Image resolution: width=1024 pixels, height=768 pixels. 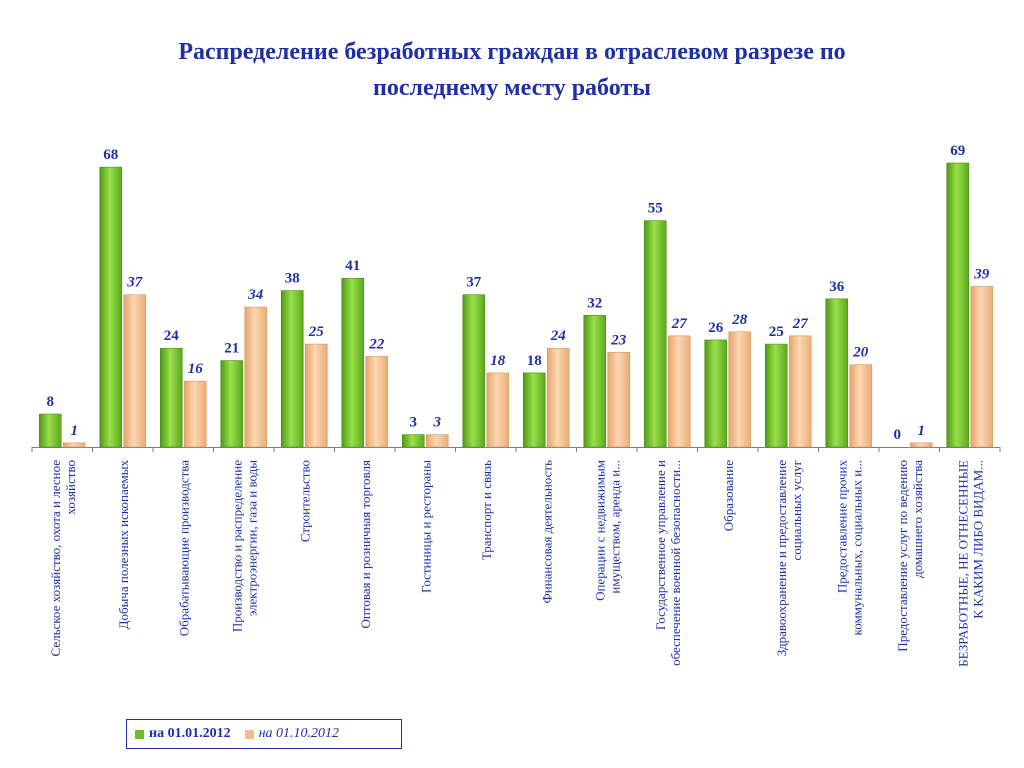 I want to click on category-label-line: Строительство, so click(x=304, y=501).